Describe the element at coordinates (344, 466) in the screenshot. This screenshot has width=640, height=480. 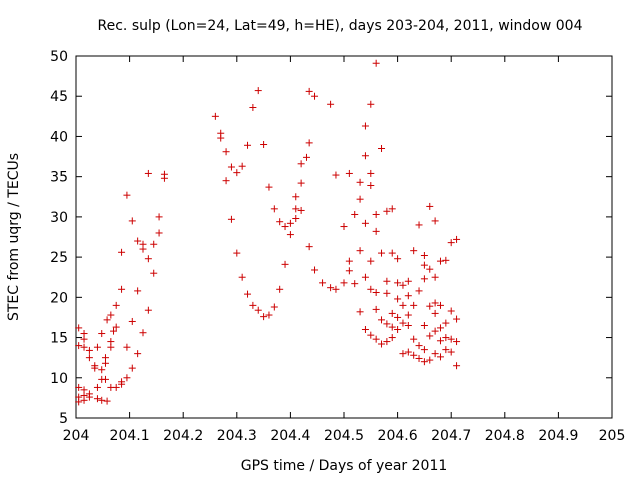
I see `x-axis-label: GPS time / Days of year 2011` at that location.